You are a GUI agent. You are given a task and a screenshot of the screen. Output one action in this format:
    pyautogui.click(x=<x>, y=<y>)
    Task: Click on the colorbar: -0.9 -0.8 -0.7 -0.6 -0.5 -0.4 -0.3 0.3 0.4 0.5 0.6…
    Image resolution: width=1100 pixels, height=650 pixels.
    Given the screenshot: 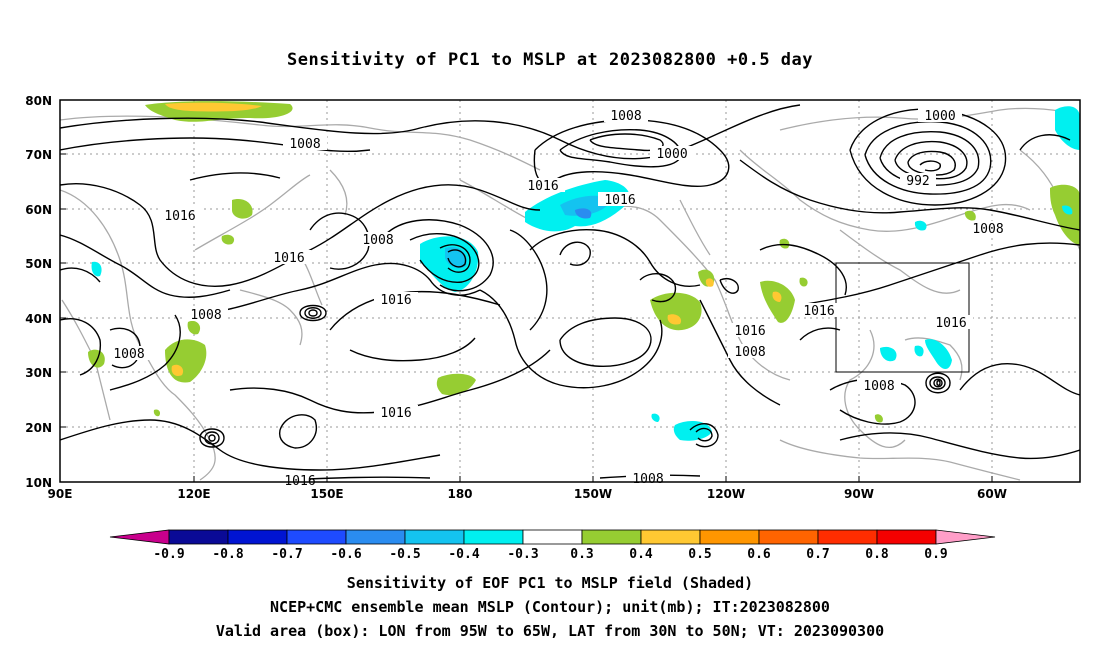 What is the action you would take?
    pyautogui.click(x=552, y=545)
    